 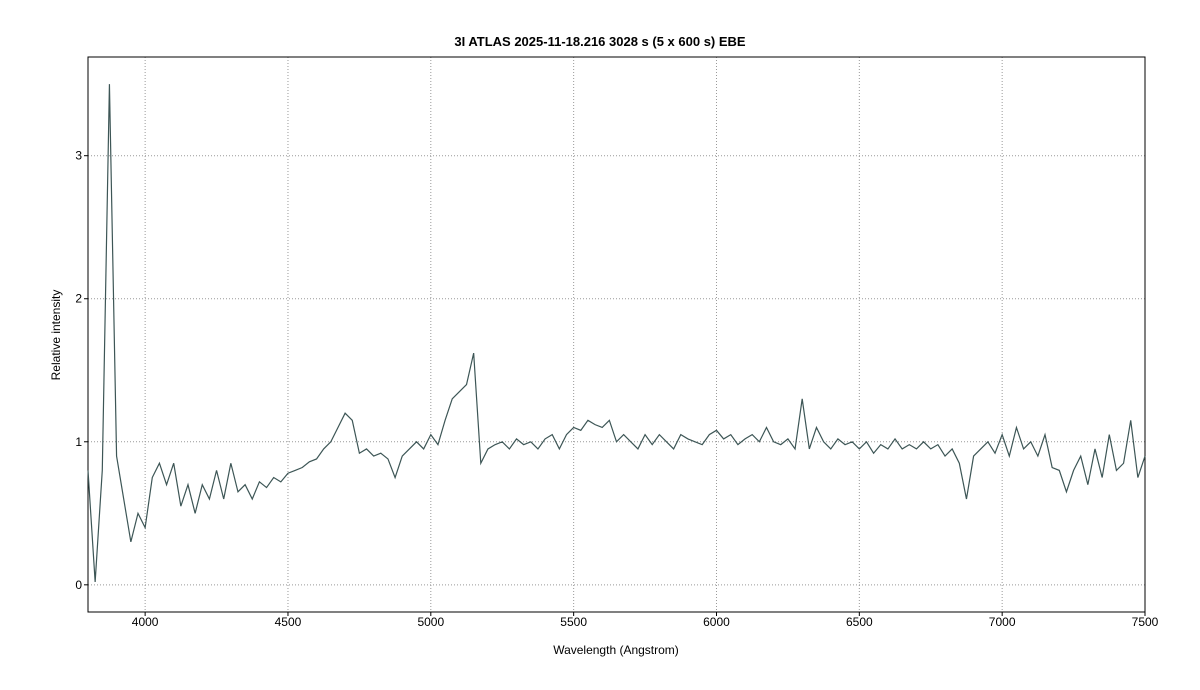 I want to click on x-tick-label: 4500, so click(x=288, y=622).